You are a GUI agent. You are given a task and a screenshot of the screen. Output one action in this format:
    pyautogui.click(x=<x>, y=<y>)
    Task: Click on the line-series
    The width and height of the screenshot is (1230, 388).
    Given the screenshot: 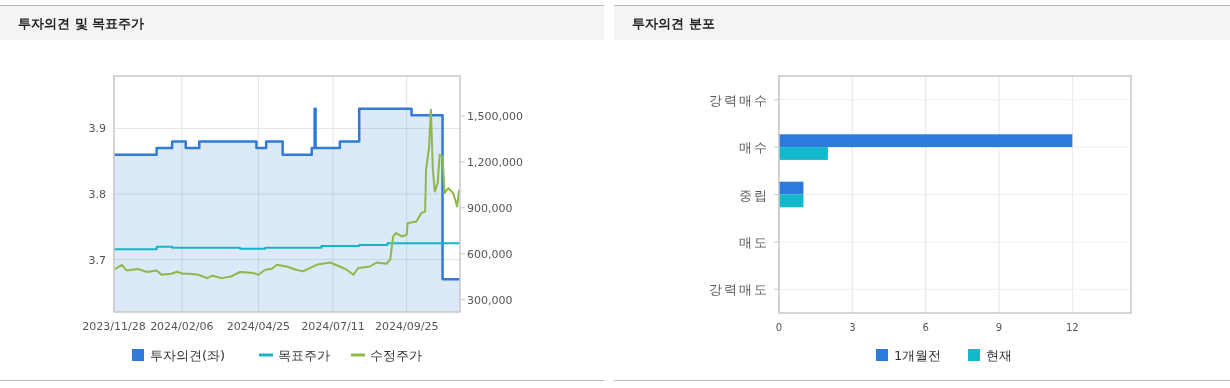 What is the action you would take?
    pyautogui.click(x=287, y=194)
    